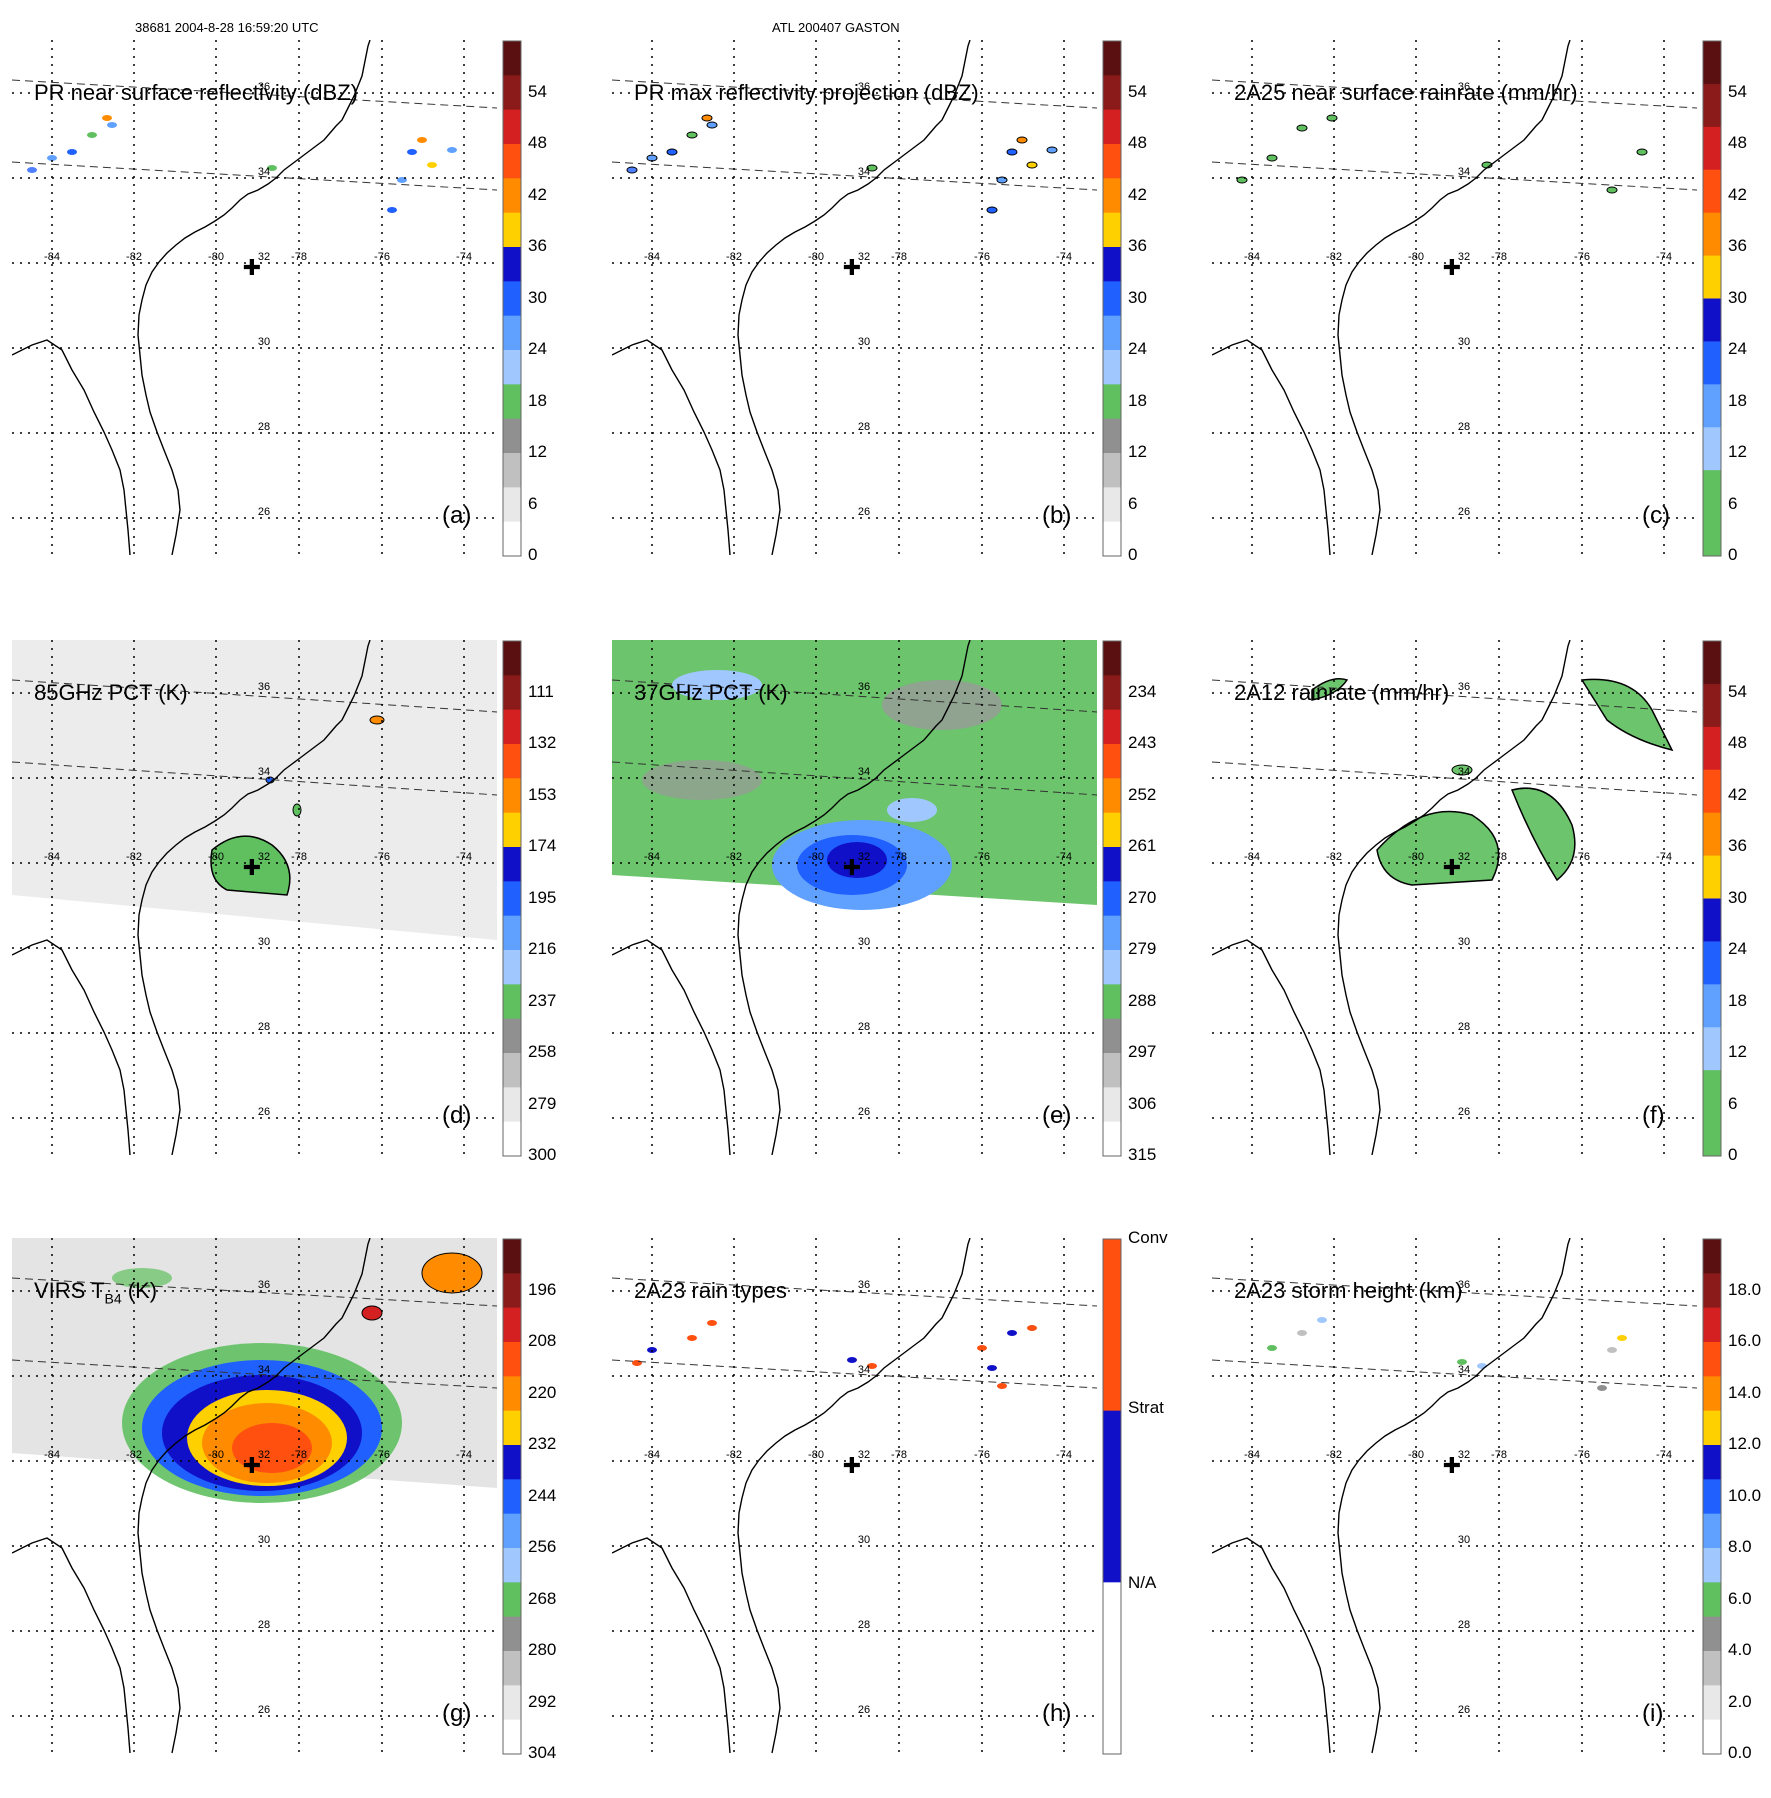 The image size is (1771, 1798). What do you see at coordinates (1142, 1154) in the screenshot?
I see `colorbar-tick: 315` at bounding box center [1142, 1154].